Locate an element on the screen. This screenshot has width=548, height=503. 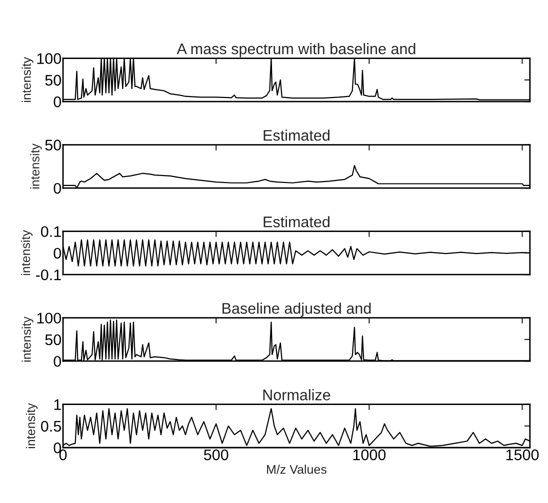
x-tick-label: 1000 is located at coordinates (369, 454).